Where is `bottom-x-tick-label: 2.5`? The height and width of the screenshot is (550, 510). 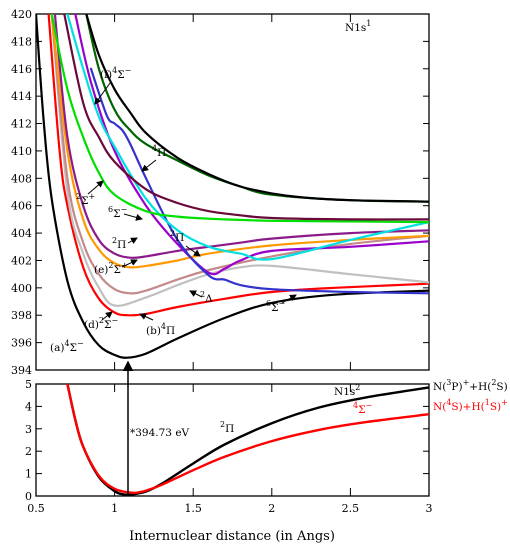
bottom-x-tick-label: 2.5 is located at coordinates (351, 508).